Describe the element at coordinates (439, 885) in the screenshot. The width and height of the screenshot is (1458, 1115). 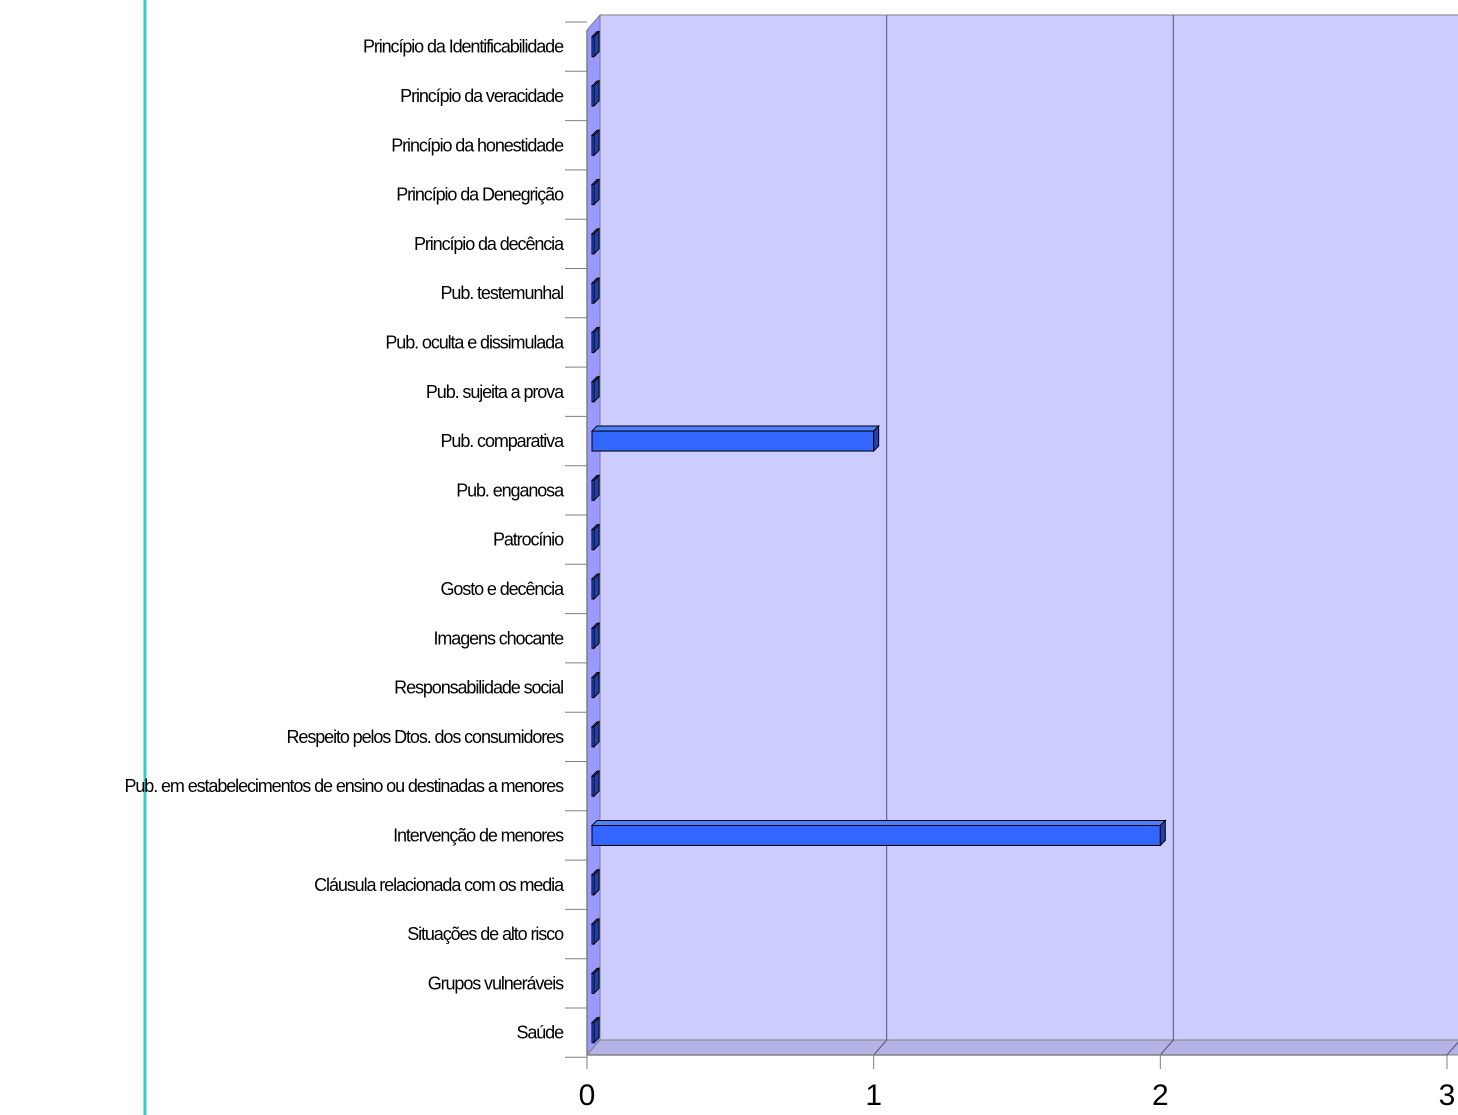
I see `category-label: Cláusula relacionada com os media` at that location.